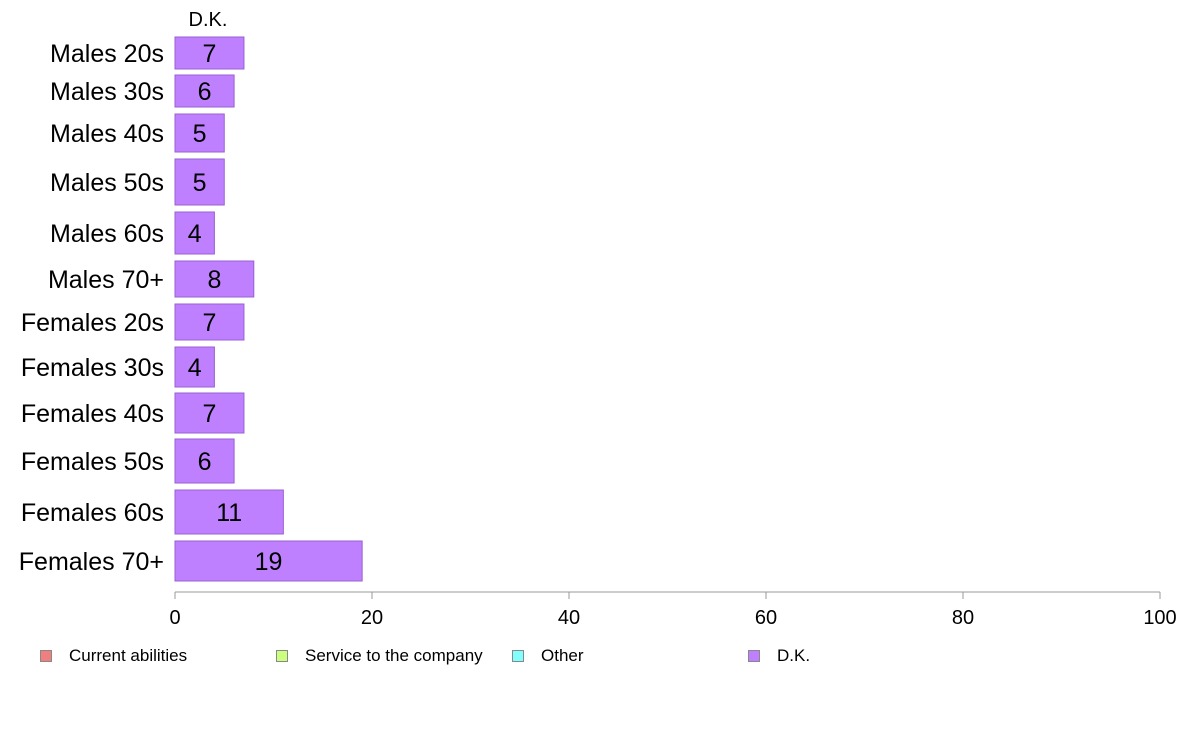 This screenshot has height=736, width=1188. What do you see at coordinates (92, 414) in the screenshot?
I see `category-label: Females 40s` at bounding box center [92, 414].